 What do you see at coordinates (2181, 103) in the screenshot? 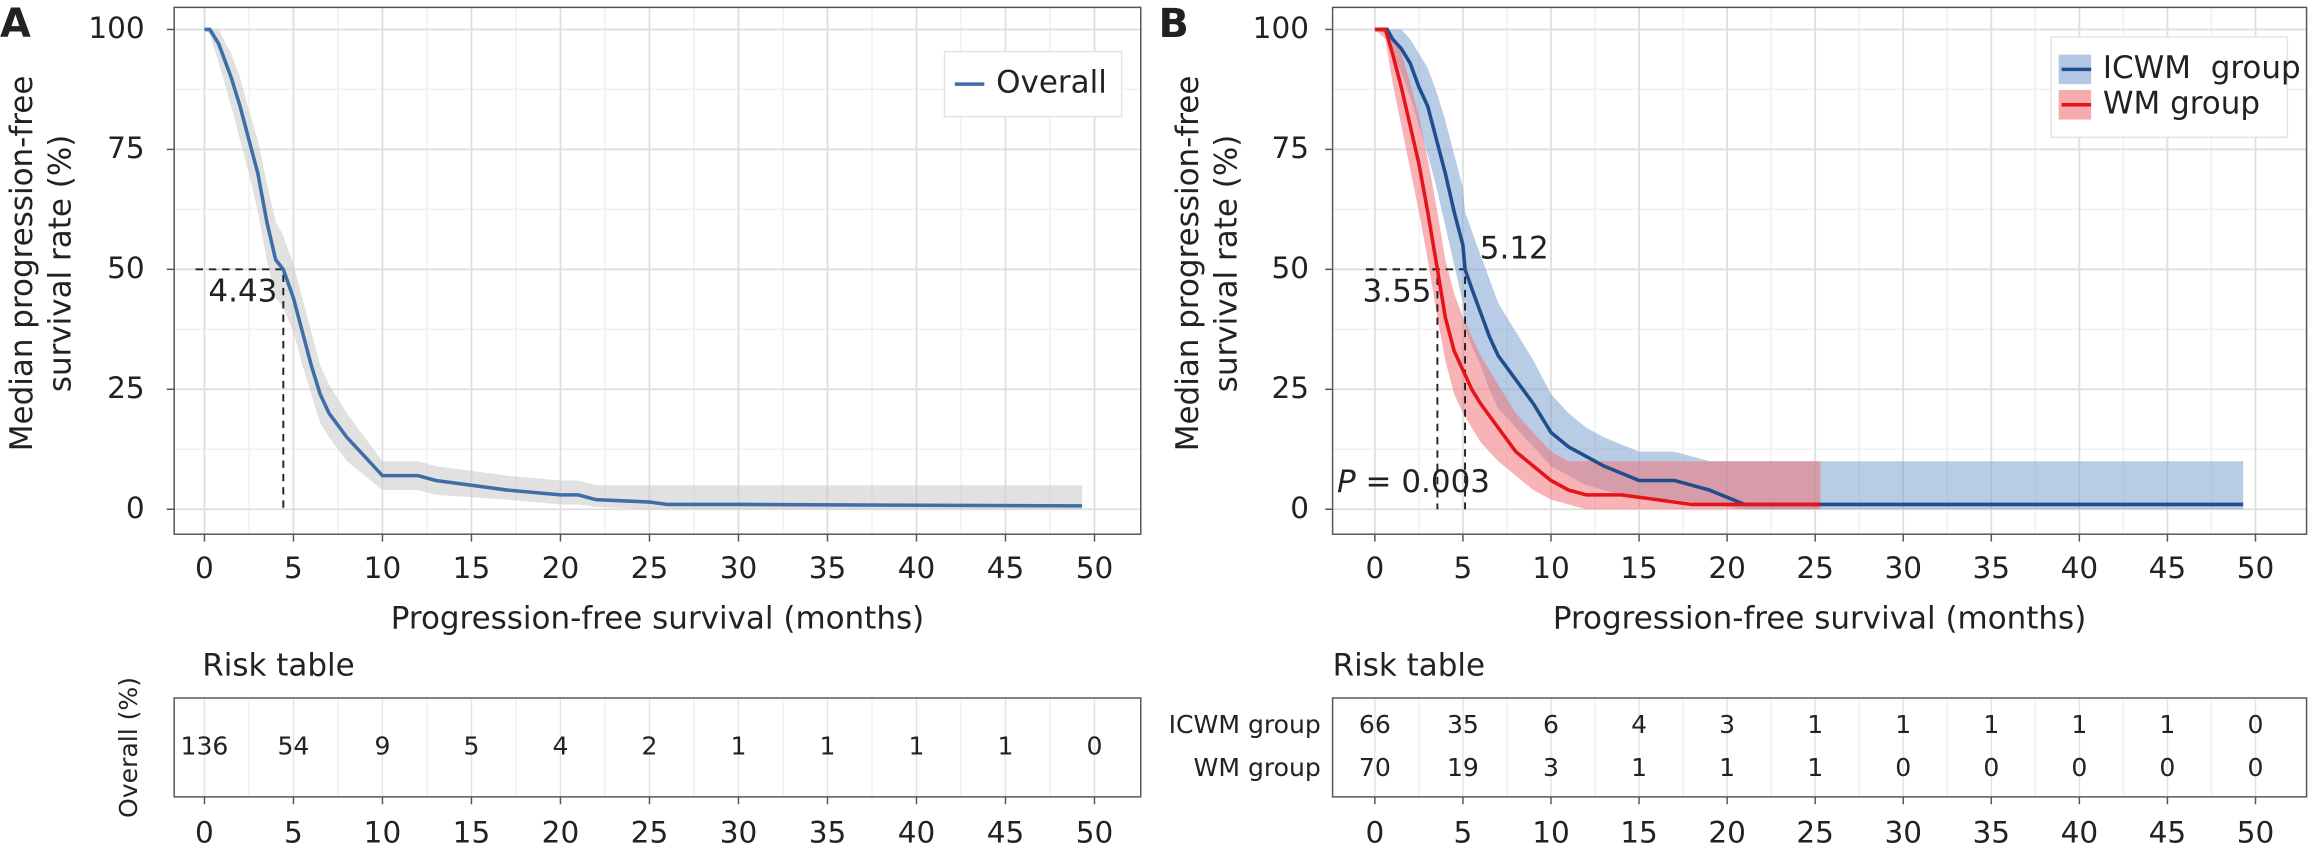
I see `legend-label: WM group` at bounding box center [2181, 103].